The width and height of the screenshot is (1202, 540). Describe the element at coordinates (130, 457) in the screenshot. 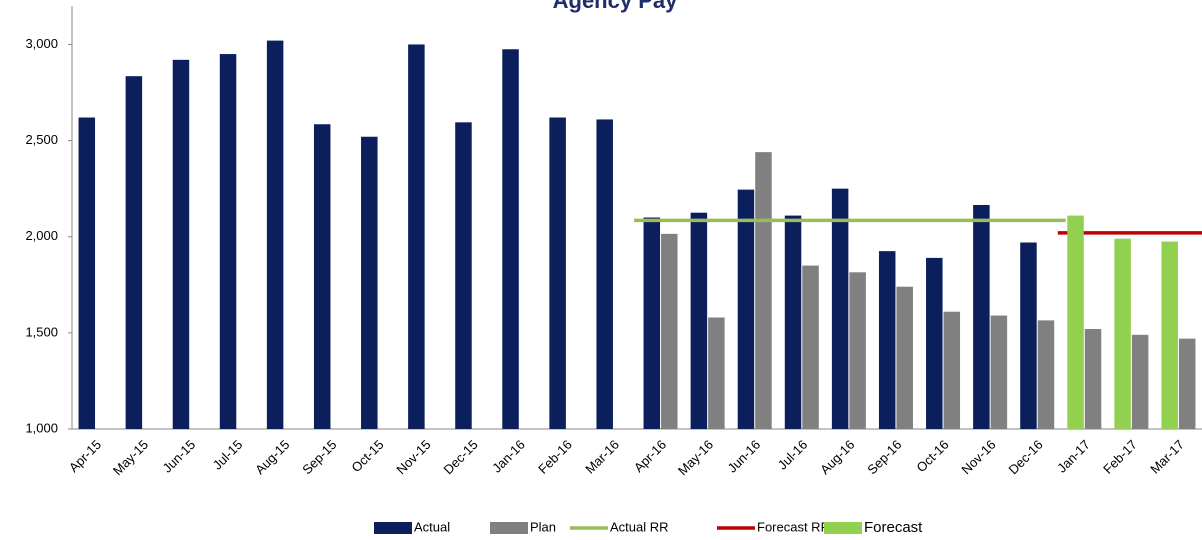

I see `x-tick-label: May-15` at that location.